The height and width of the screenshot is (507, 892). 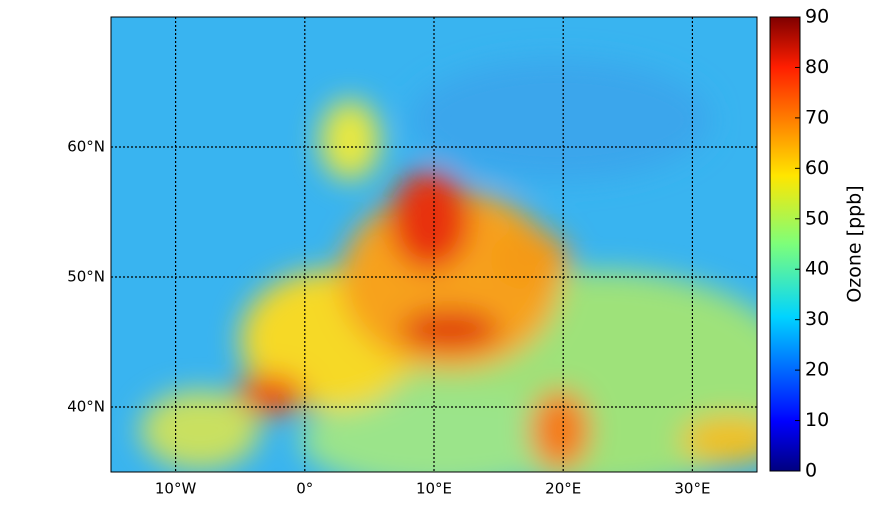 What do you see at coordinates (817, 370) in the screenshot?
I see `colorbar-tick-label: 20` at bounding box center [817, 370].